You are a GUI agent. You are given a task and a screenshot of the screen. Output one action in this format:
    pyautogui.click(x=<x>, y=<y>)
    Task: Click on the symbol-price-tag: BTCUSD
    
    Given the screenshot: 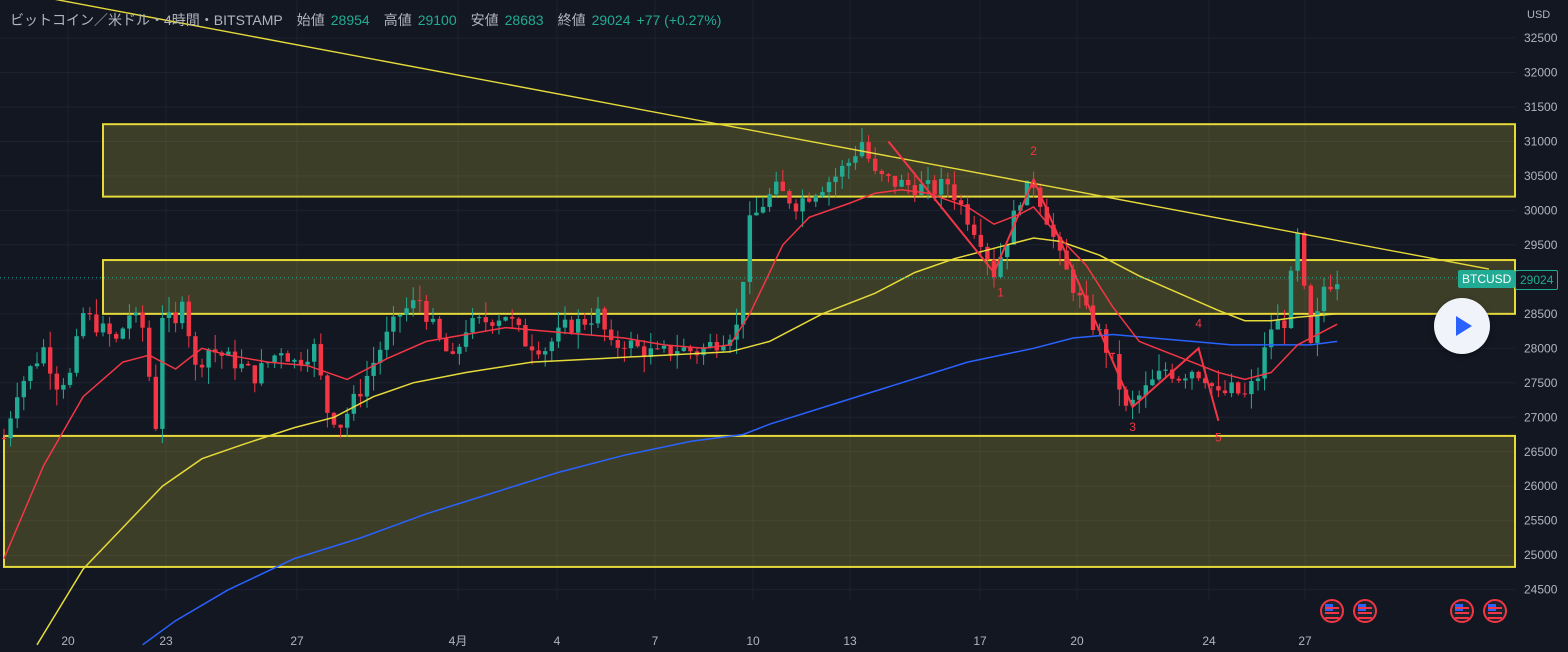 What is the action you would take?
    pyautogui.click(x=1487, y=279)
    